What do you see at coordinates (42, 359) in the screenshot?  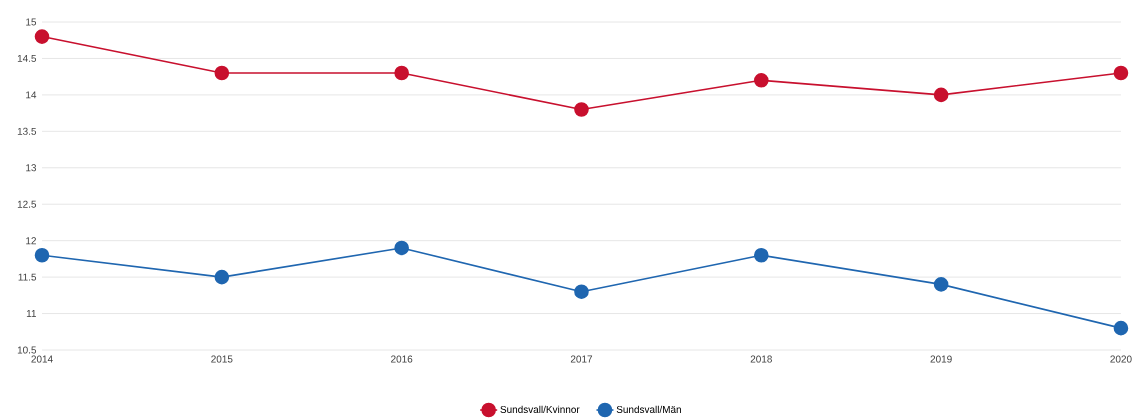 I see `x-tick-label: 2014` at bounding box center [42, 359].